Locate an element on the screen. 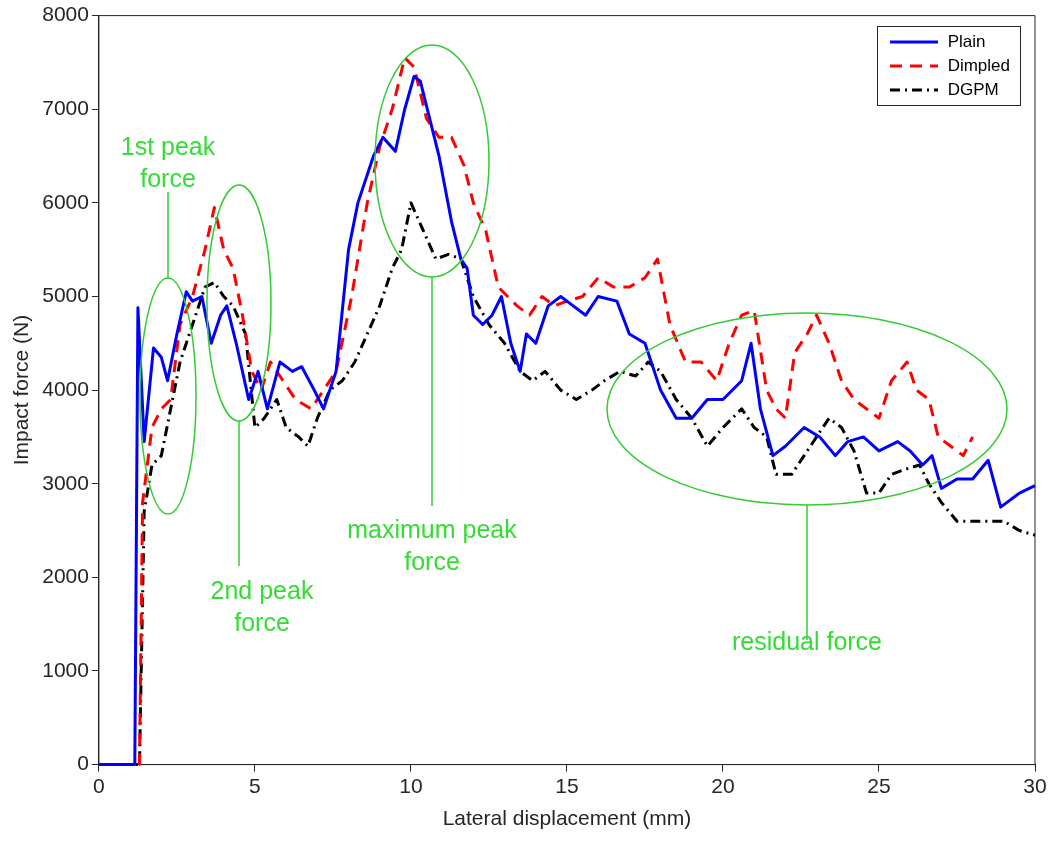 This screenshot has width=1051, height=850. y-axis-title: Impact force (N) is located at coordinates (21, 390).